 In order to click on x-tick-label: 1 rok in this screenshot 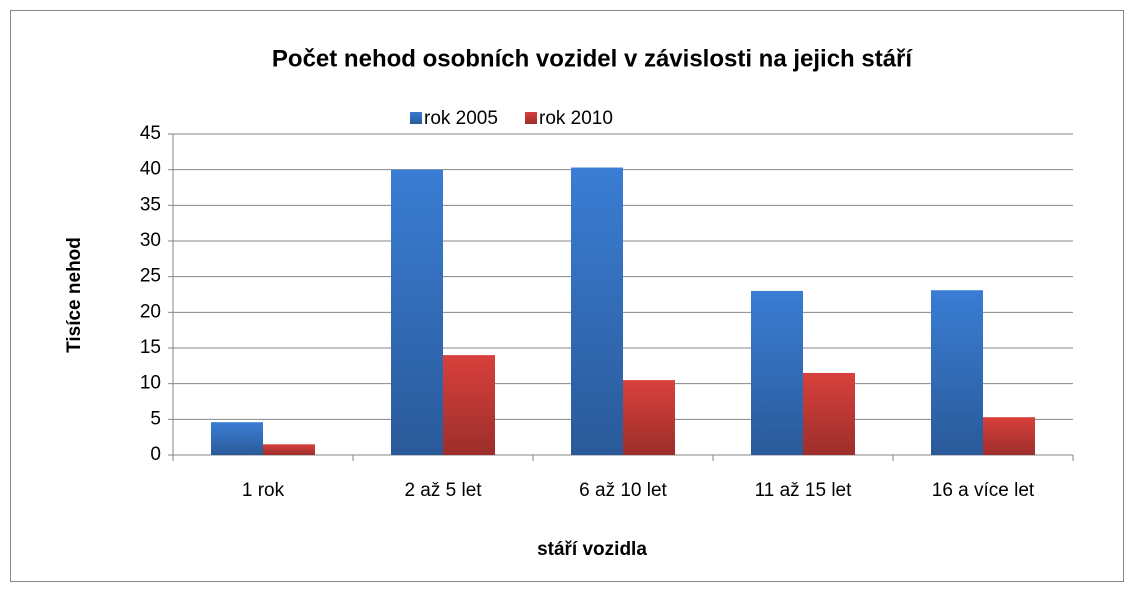, I will do `click(263, 490)`.